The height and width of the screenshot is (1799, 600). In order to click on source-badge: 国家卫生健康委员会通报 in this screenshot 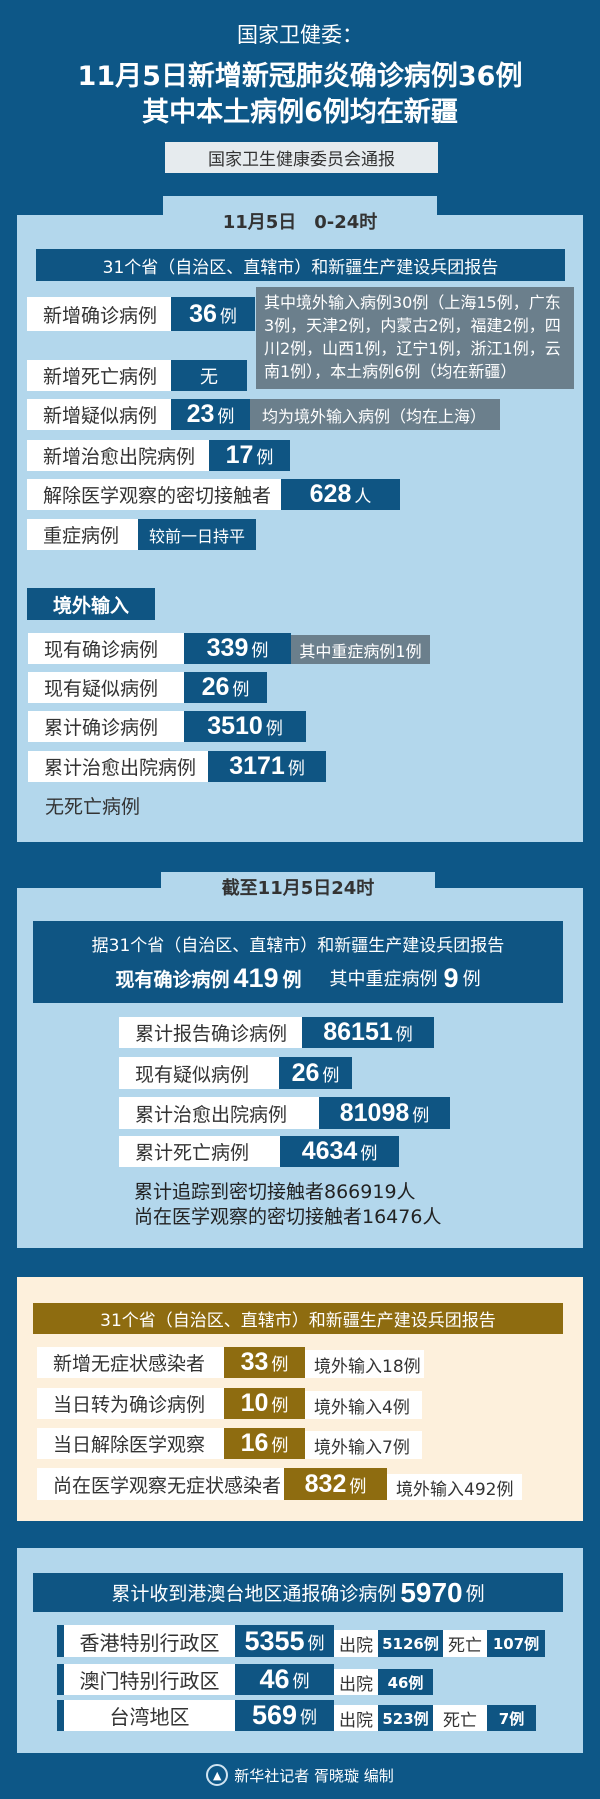, I will do `click(301, 157)`.